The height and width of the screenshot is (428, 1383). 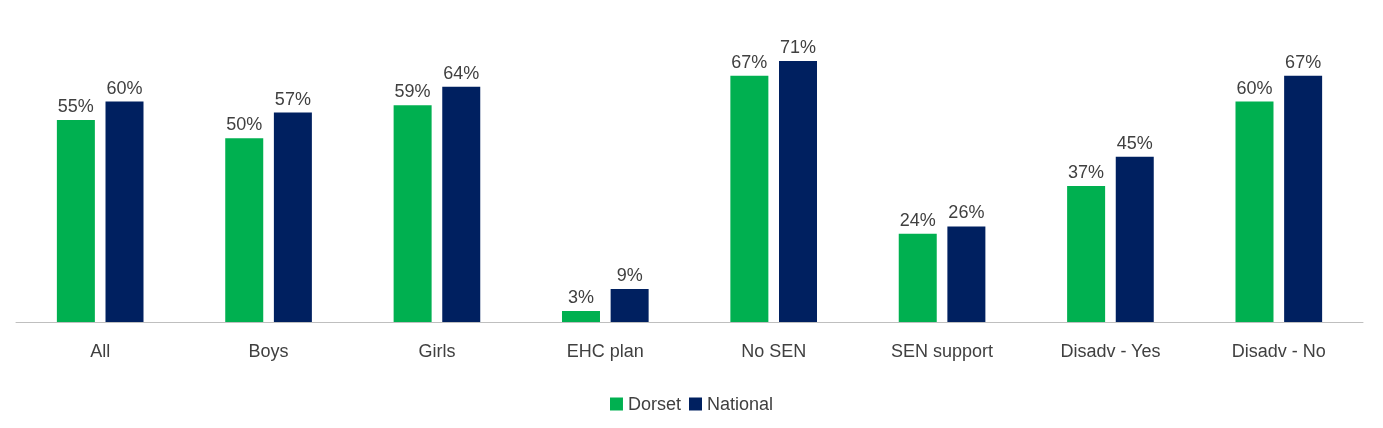 I want to click on data-label: 64%, so click(x=461, y=72).